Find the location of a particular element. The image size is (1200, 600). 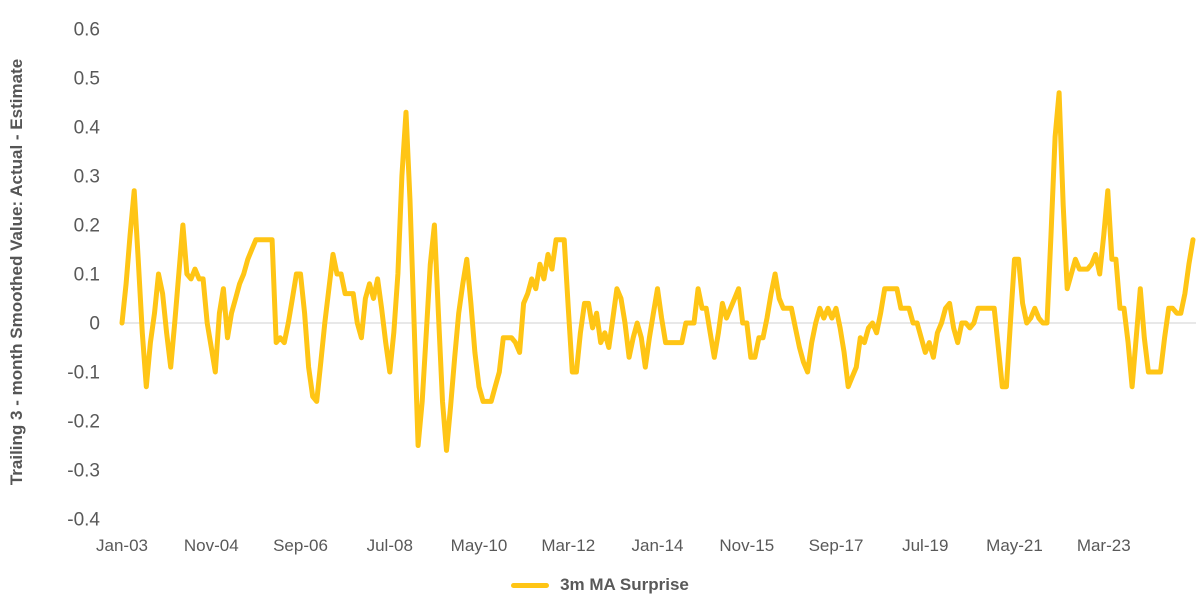

y-tick-label: -0.1 is located at coordinates (83, 373).